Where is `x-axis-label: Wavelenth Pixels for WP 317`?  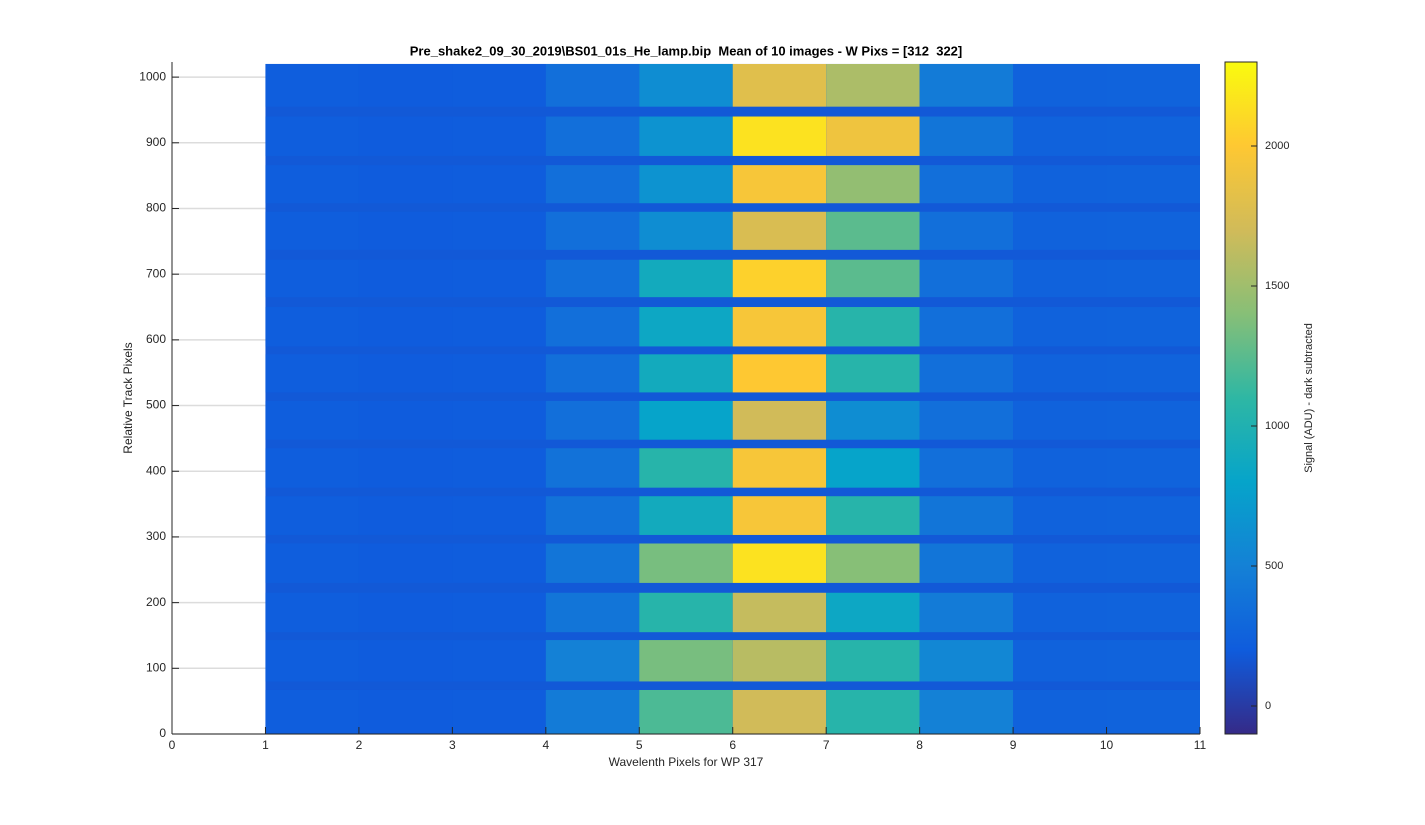 x-axis-label: Wavelenth Pixels for WP 317 is located at coordinates (686, 762).